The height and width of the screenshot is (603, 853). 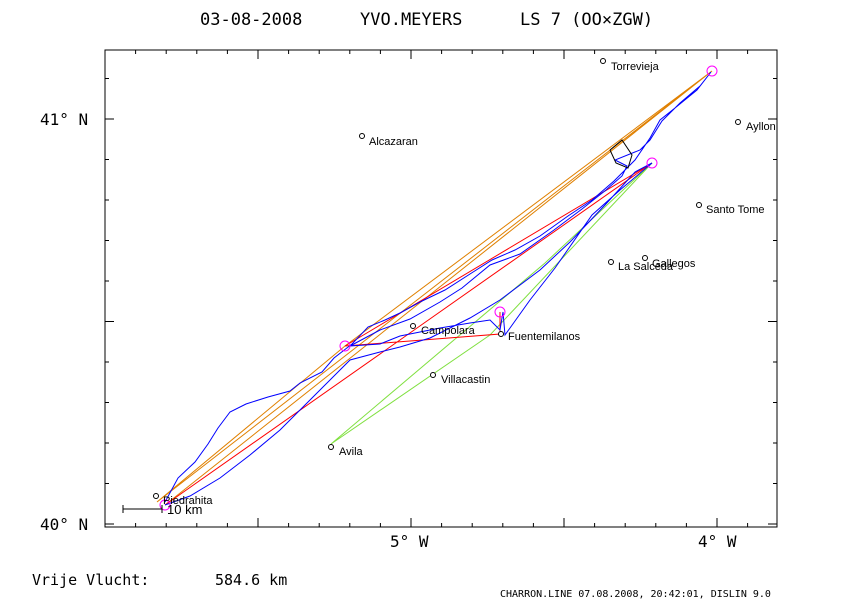 What do you see at coordinates (465, 380) in the screenshot?
I see `town-label: Villacastin` at bounding box center [465, 380].